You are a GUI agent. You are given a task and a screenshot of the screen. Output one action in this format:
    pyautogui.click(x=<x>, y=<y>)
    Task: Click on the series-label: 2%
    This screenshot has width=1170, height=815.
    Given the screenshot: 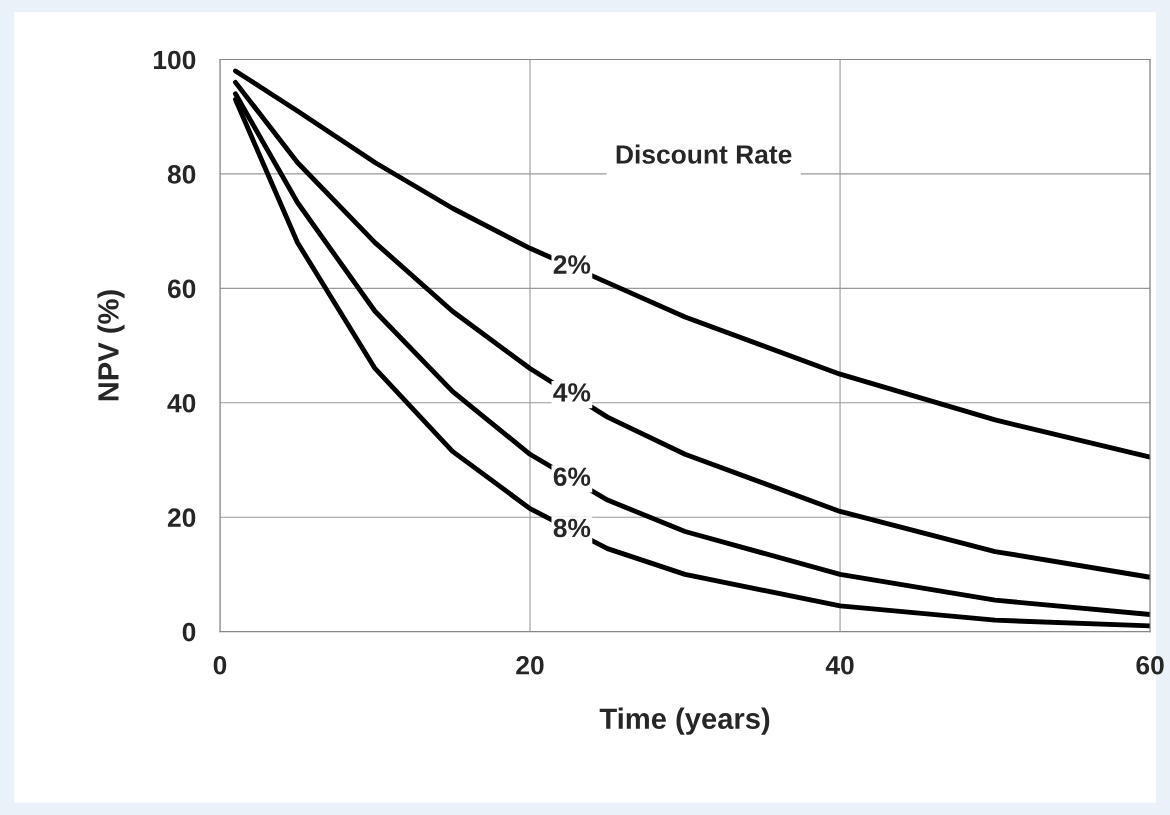 What is the action you would take?
    pyautogui.click(x=572, y=264)
    